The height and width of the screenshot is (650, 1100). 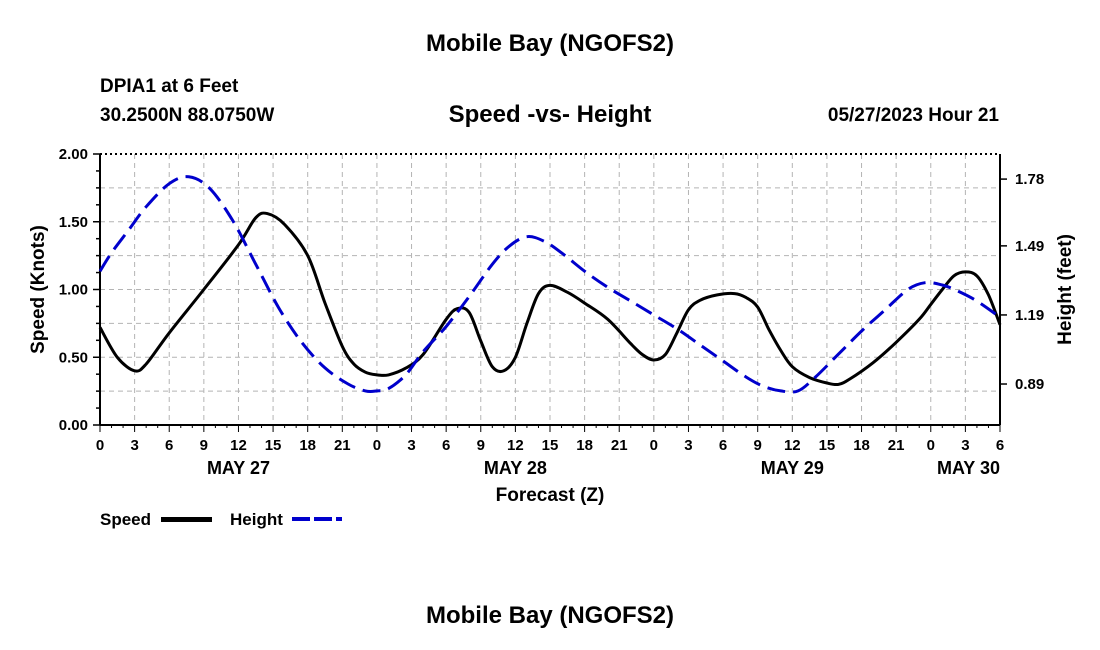 I want to click on y2-tick-label: 0.89, so click(x=1029, y=384).